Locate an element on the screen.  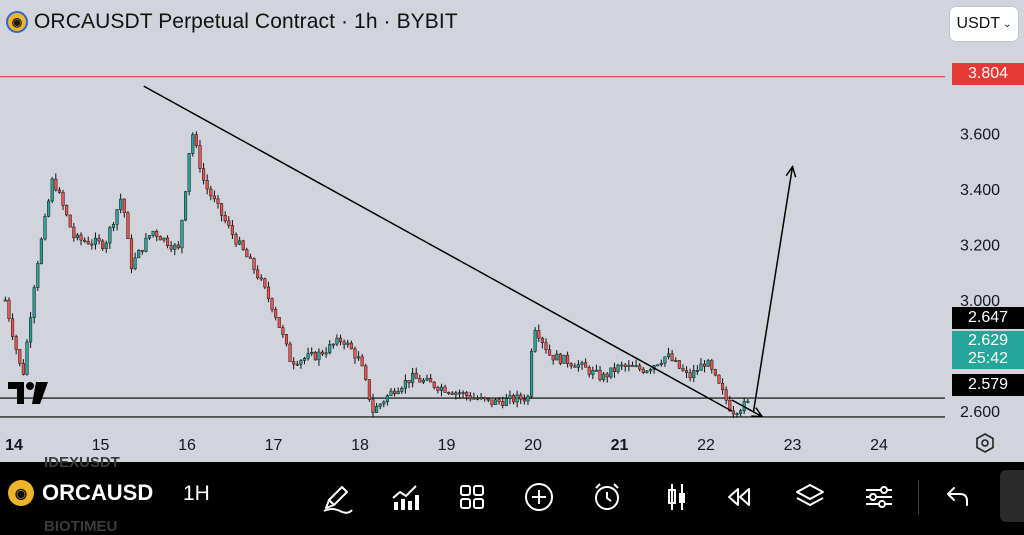
toolbar-overflow-button is located at coordinates (1012, 496).